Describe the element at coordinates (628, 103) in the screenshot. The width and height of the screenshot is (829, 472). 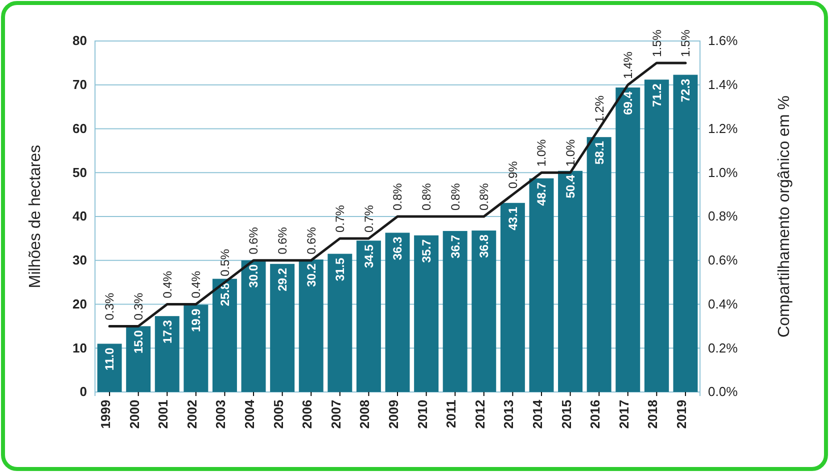
I see `data-label: 69.4` at that location.